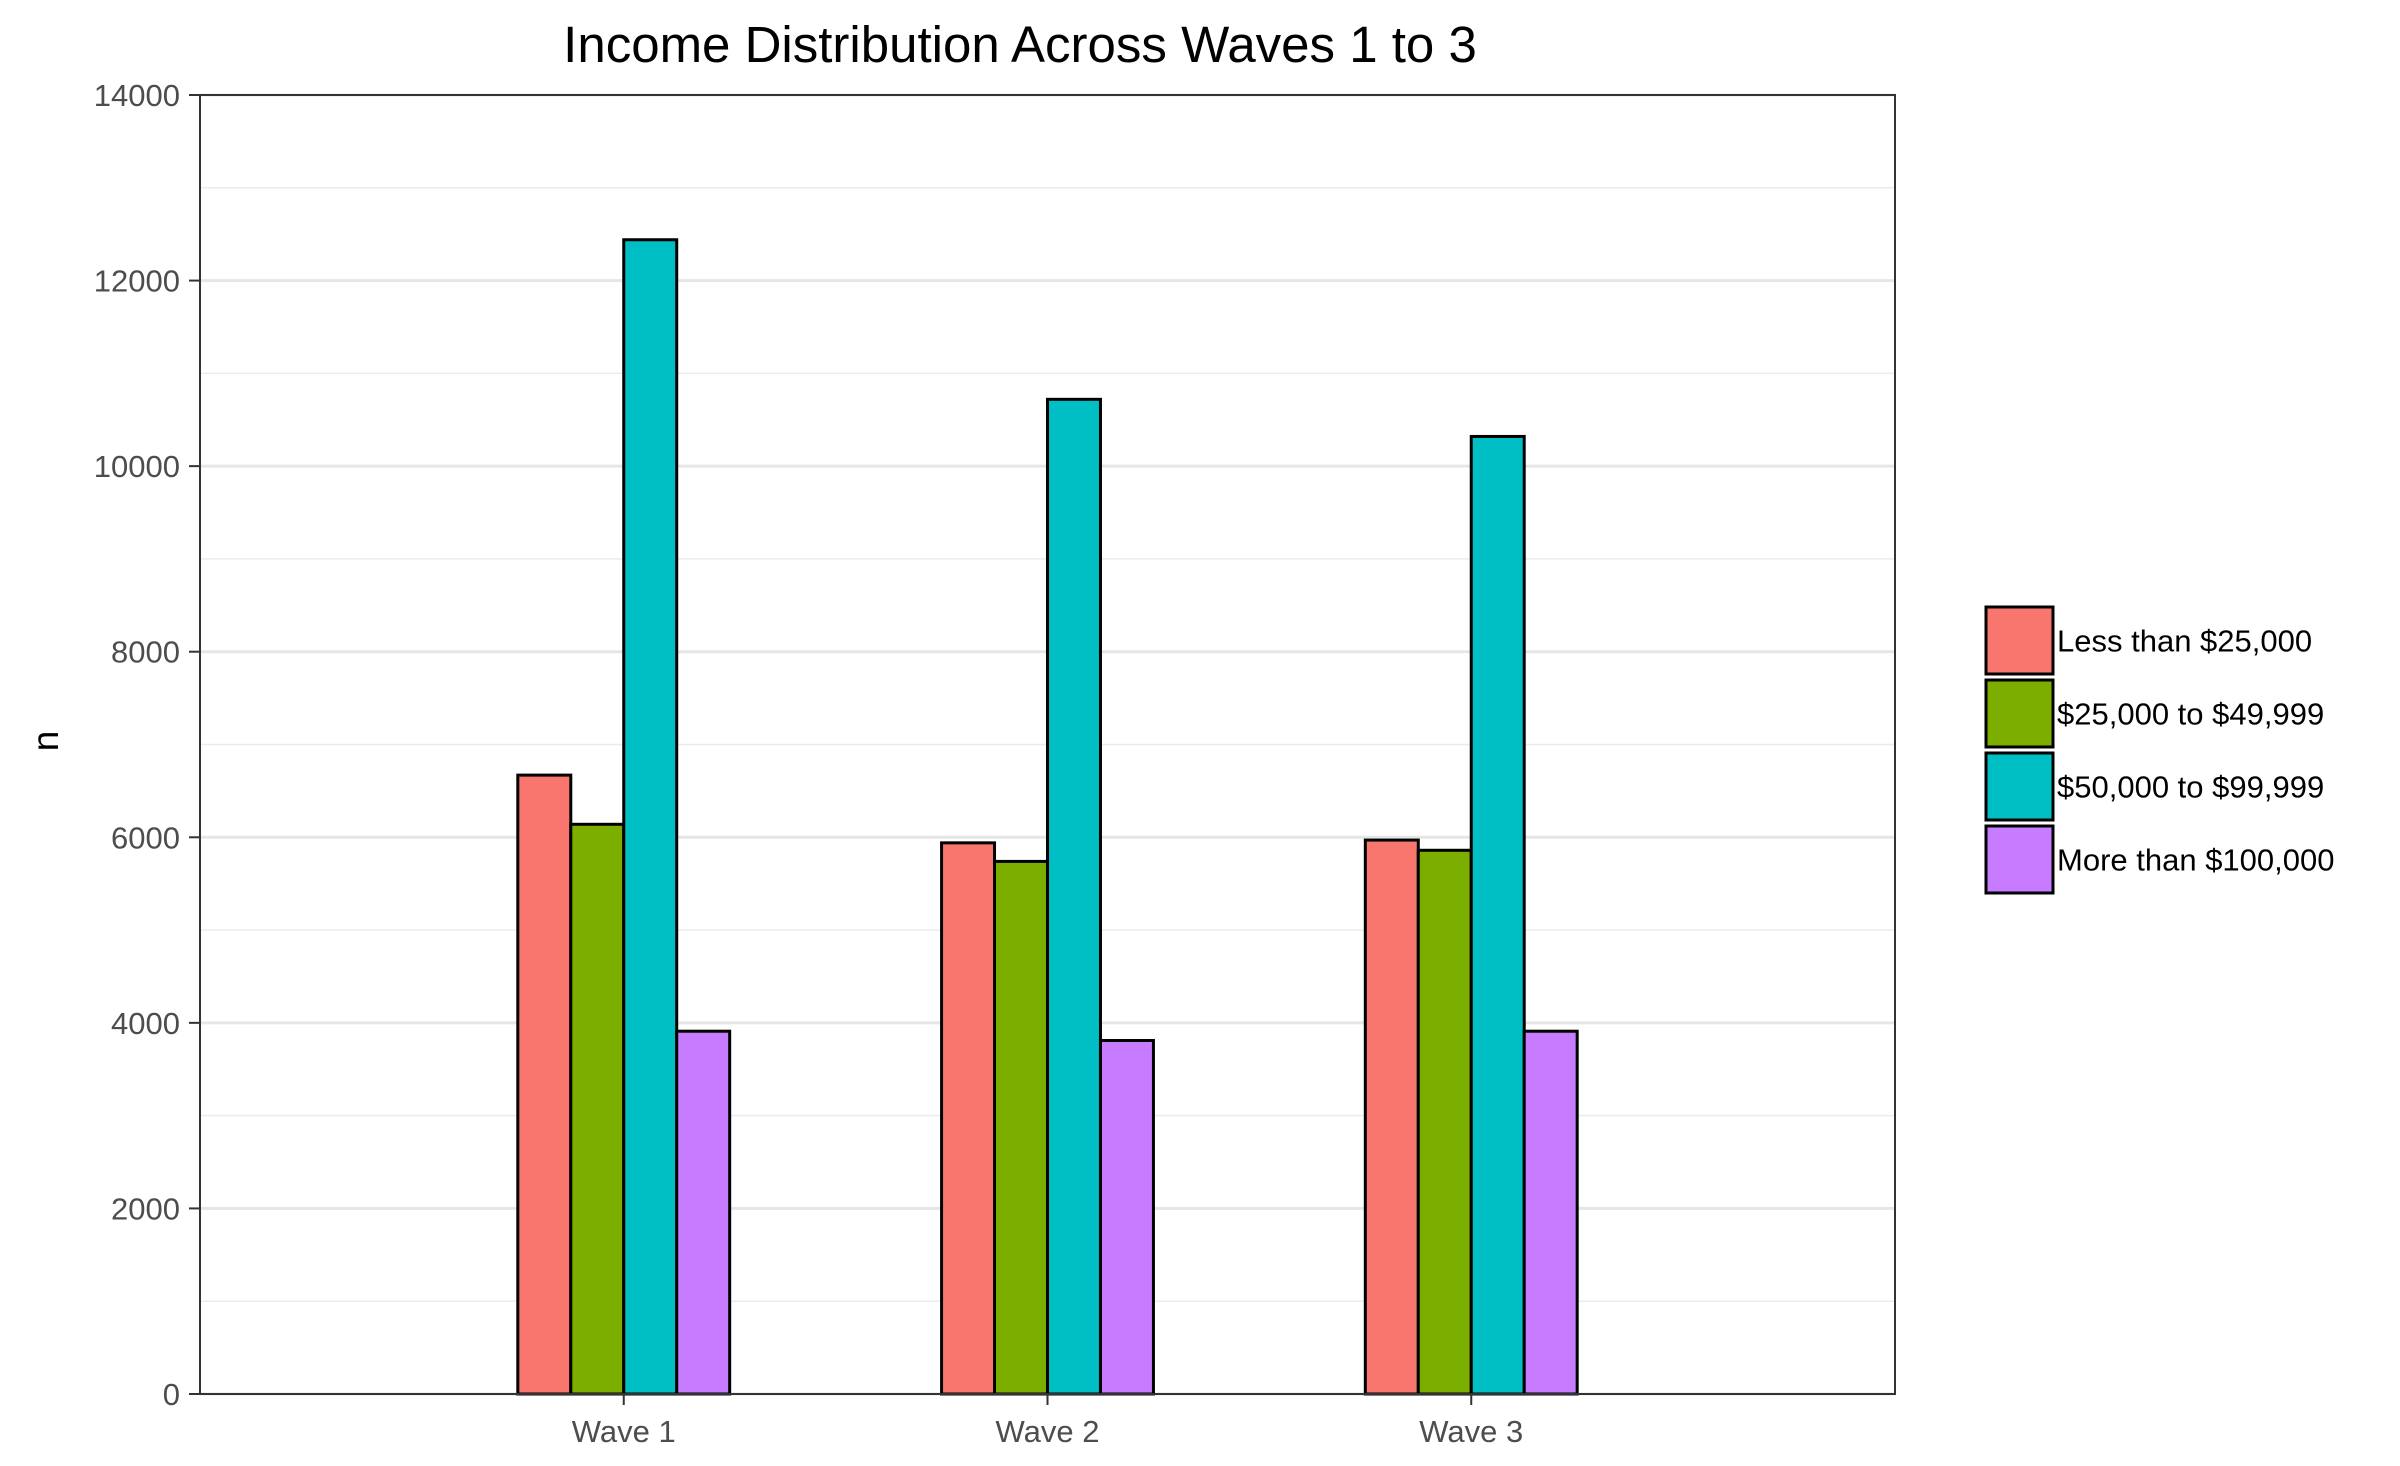 This screenshot has width=2400, height=1466. Describe the element at coordinates (1471, 1431) in the screenshot. I see `x-tick-label: Wave 3` at that location.